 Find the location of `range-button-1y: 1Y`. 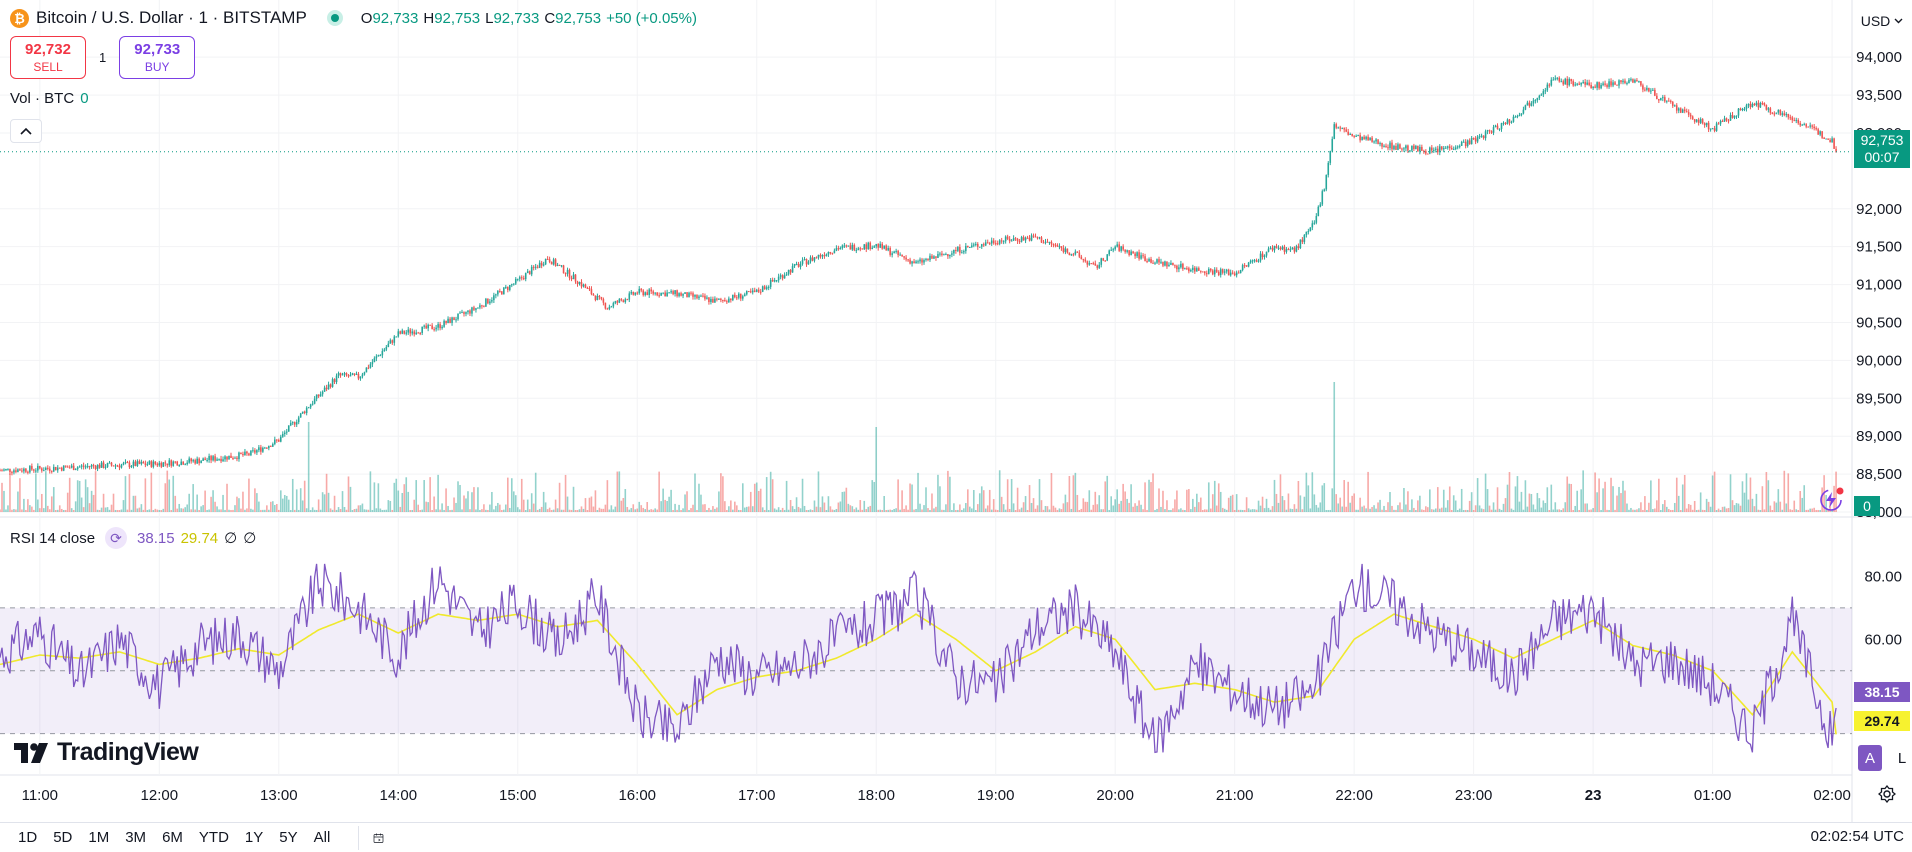

range-button-1y: 1Y is located at coordinates (254, 837).